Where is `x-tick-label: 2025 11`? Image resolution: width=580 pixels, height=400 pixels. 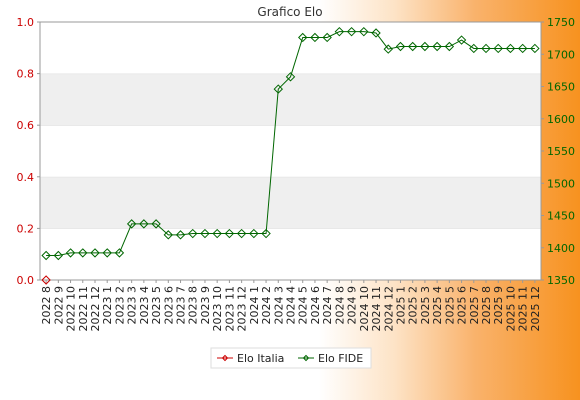 x-tick-label: 2025 11 is located at coordinates (523, 309).